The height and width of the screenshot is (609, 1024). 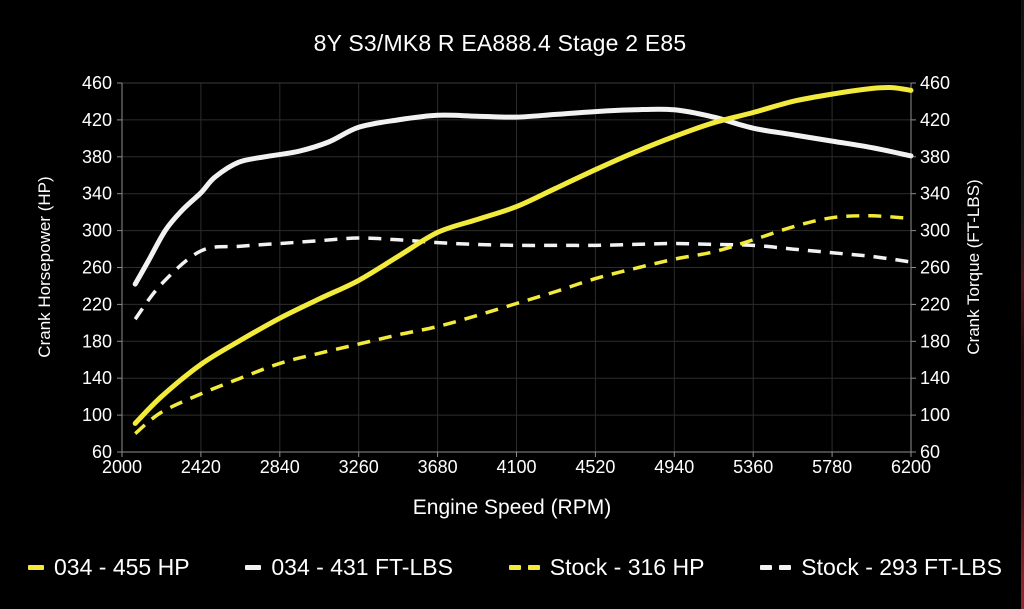 What do you see at coordinates (627, 566) in the screenshot?
I see `legend-label: Stock - 316 HP` at bounding box center [627, 566].